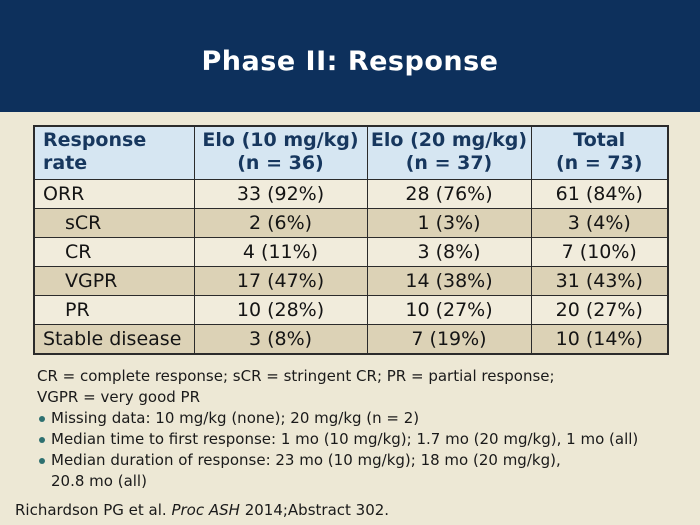 This screenshot has width=700, height=525. I want to click on citation-authors: Richardson PG et al., so click(93, 510).